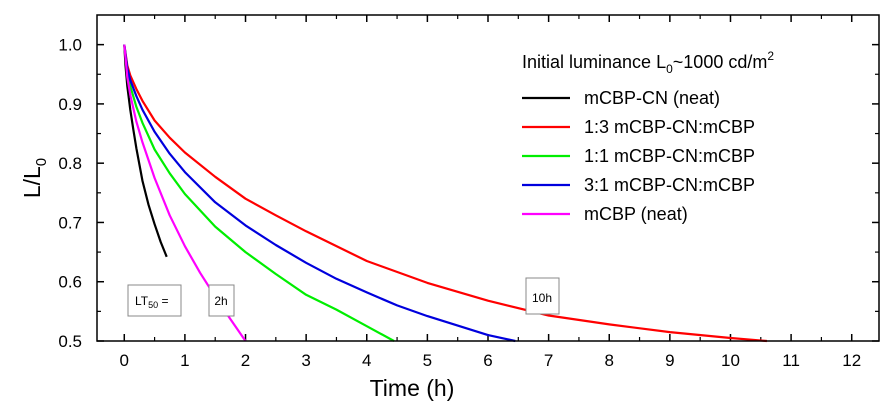 This screenshot has height=401, width=881. What do you see at coordinates (124, 360) in the screenshot?
I see `x-tick-label: 0` at bounding box center [124, 360].